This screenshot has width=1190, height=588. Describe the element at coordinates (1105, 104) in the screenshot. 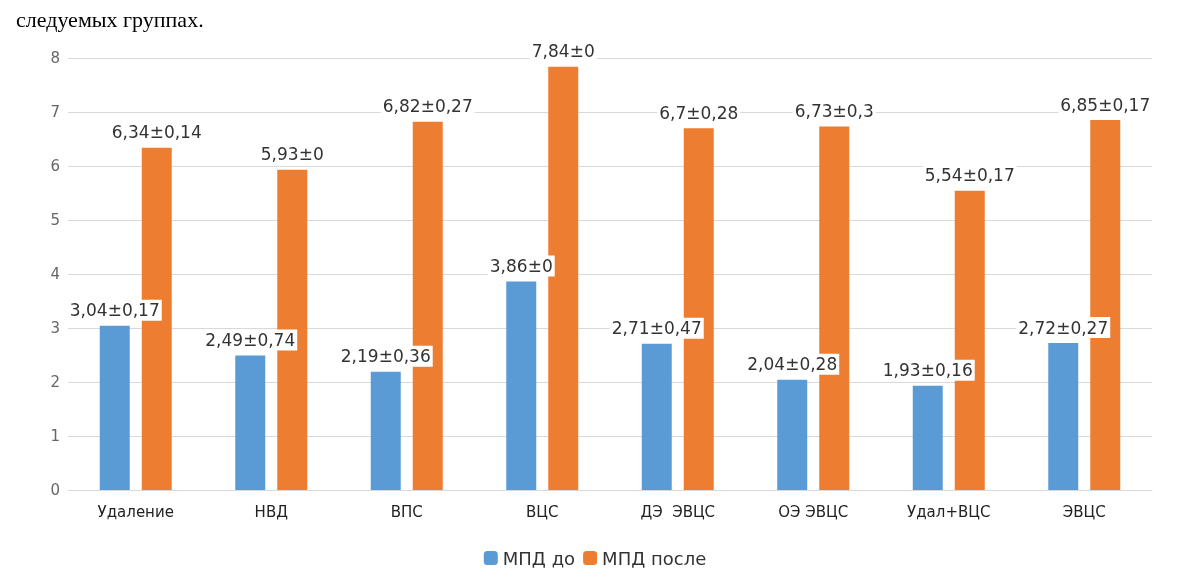

I see `data-label: 6,85±0,17` at that location.